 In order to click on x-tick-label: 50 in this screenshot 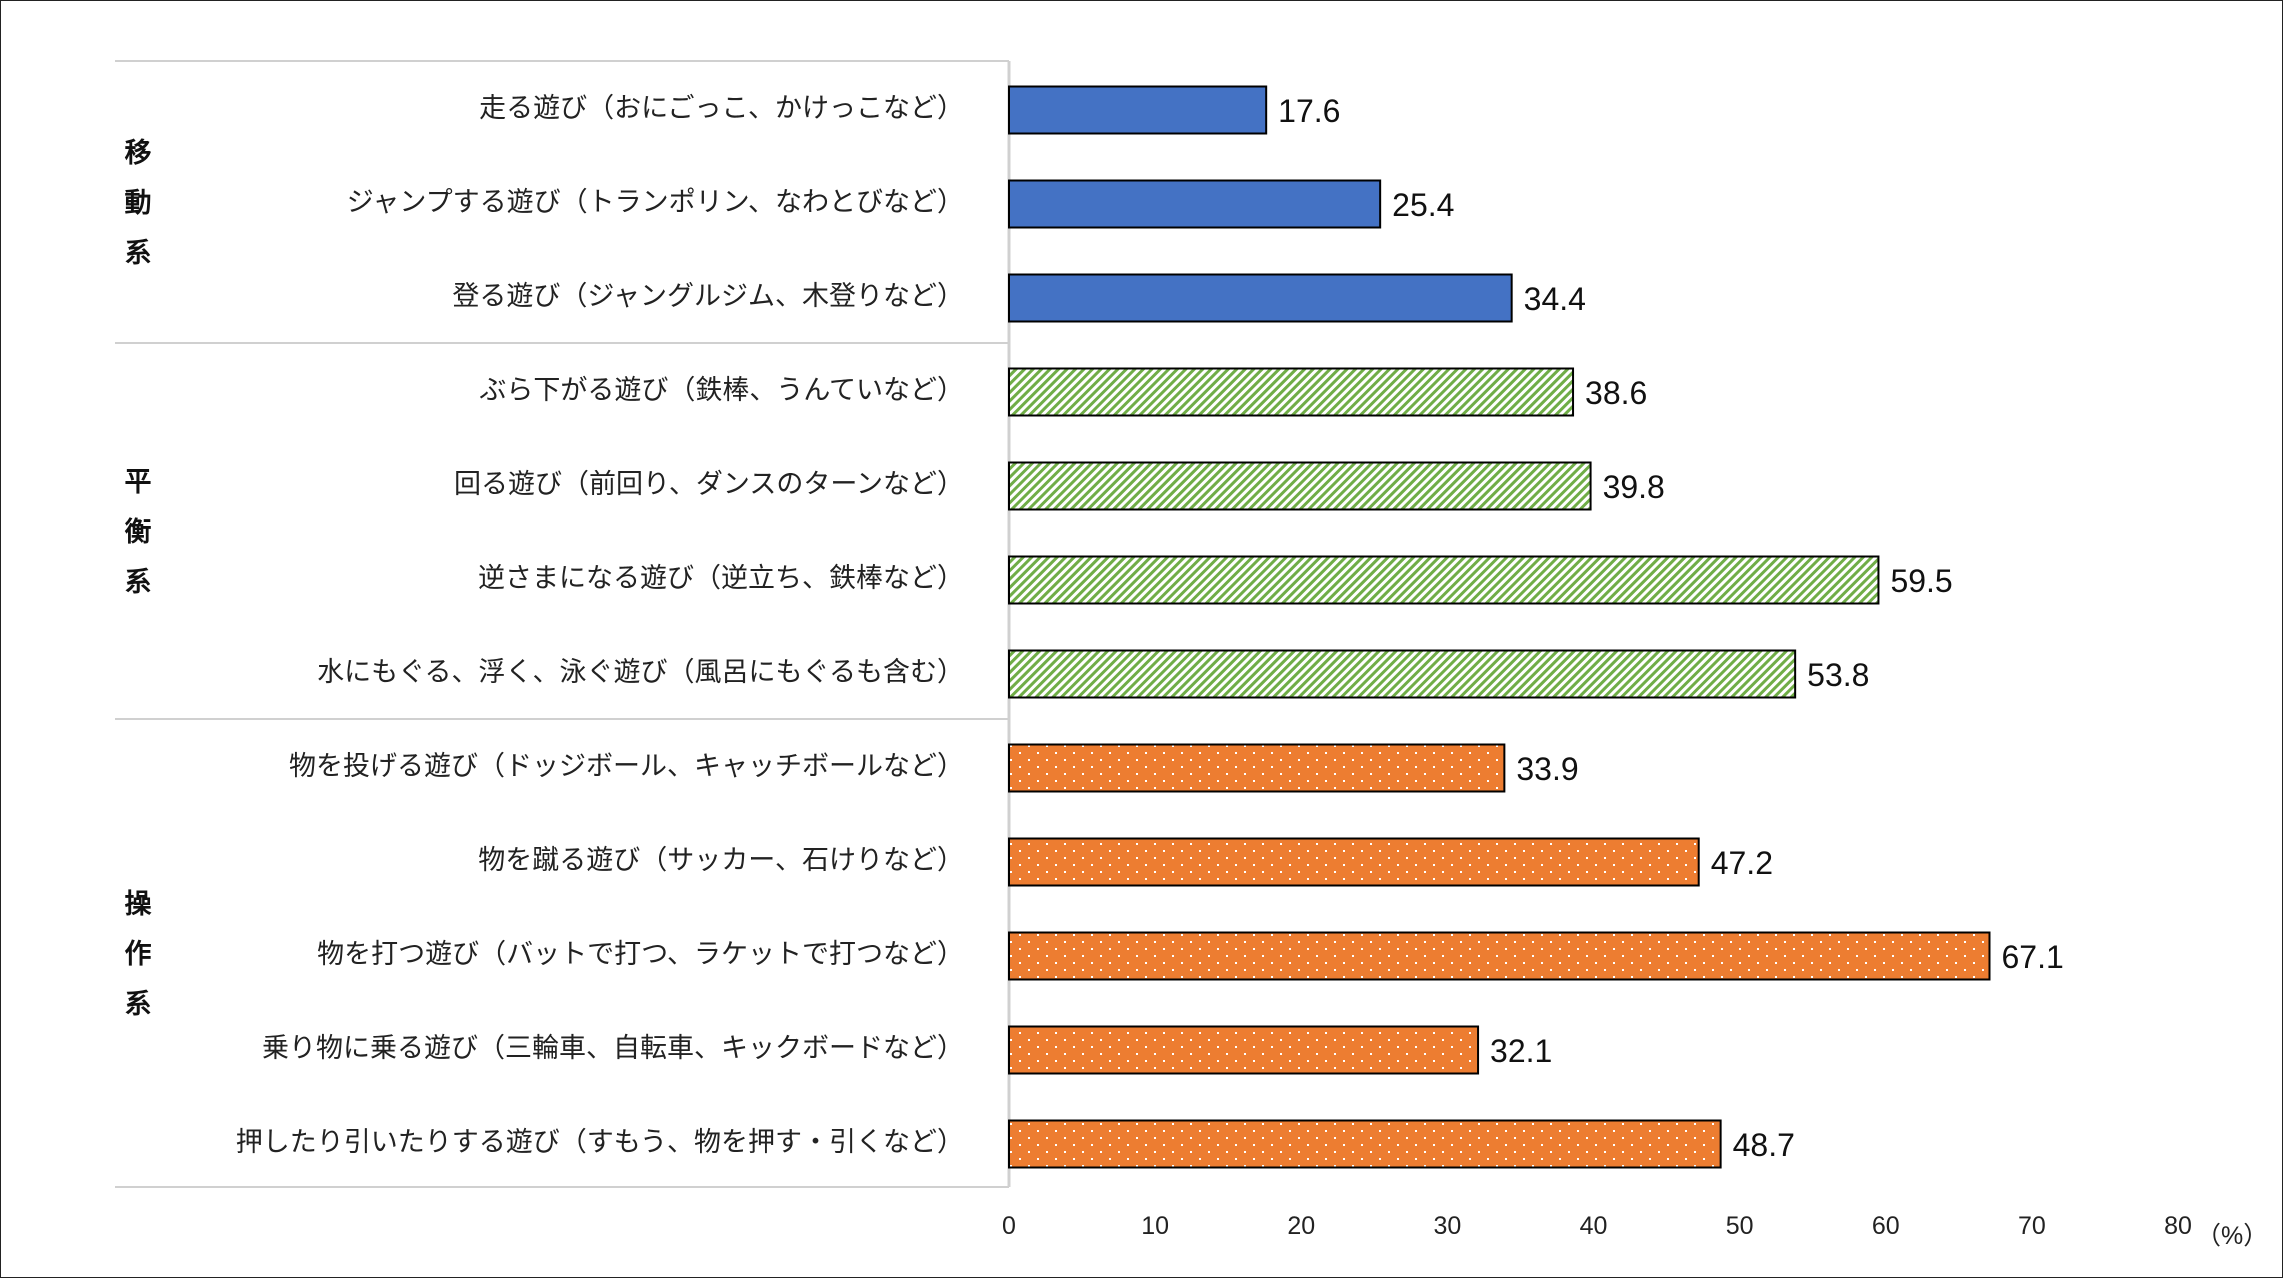, I will do `click(1740, 1226)`.